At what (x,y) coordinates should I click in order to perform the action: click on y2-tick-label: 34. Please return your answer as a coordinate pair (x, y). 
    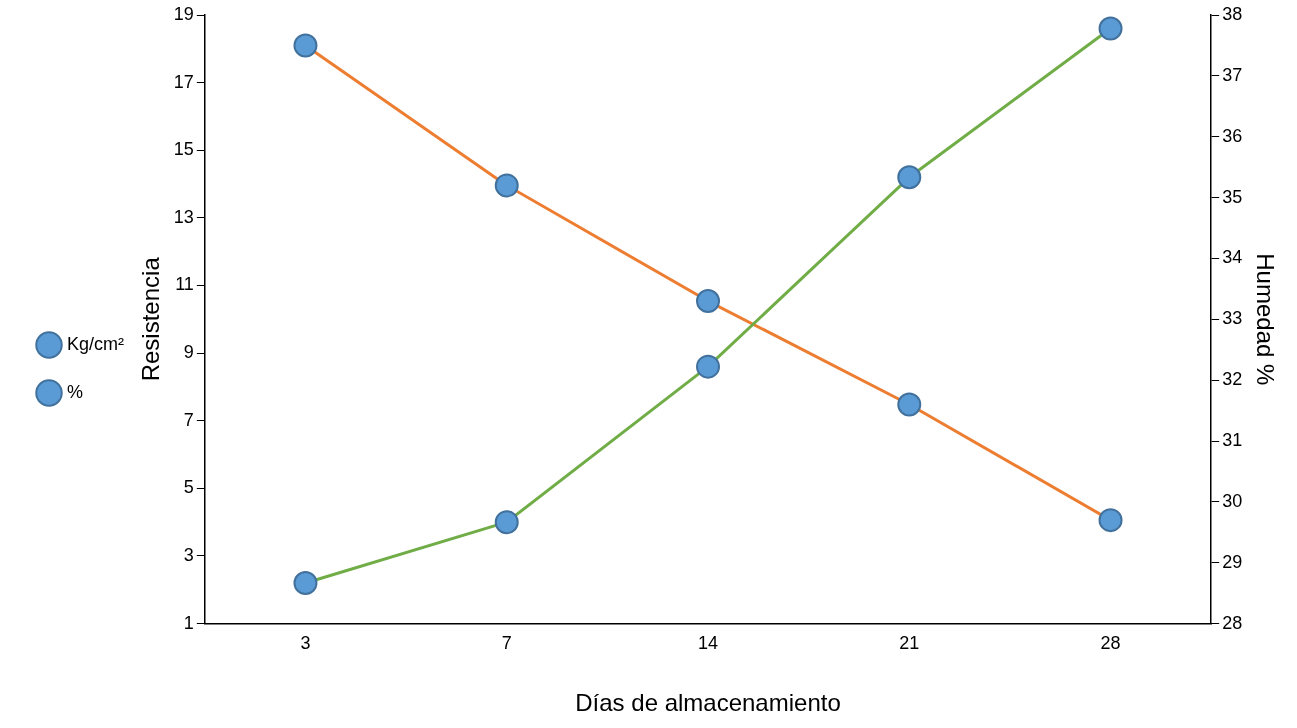
    Looking at the image, I should click on (1232, 257).